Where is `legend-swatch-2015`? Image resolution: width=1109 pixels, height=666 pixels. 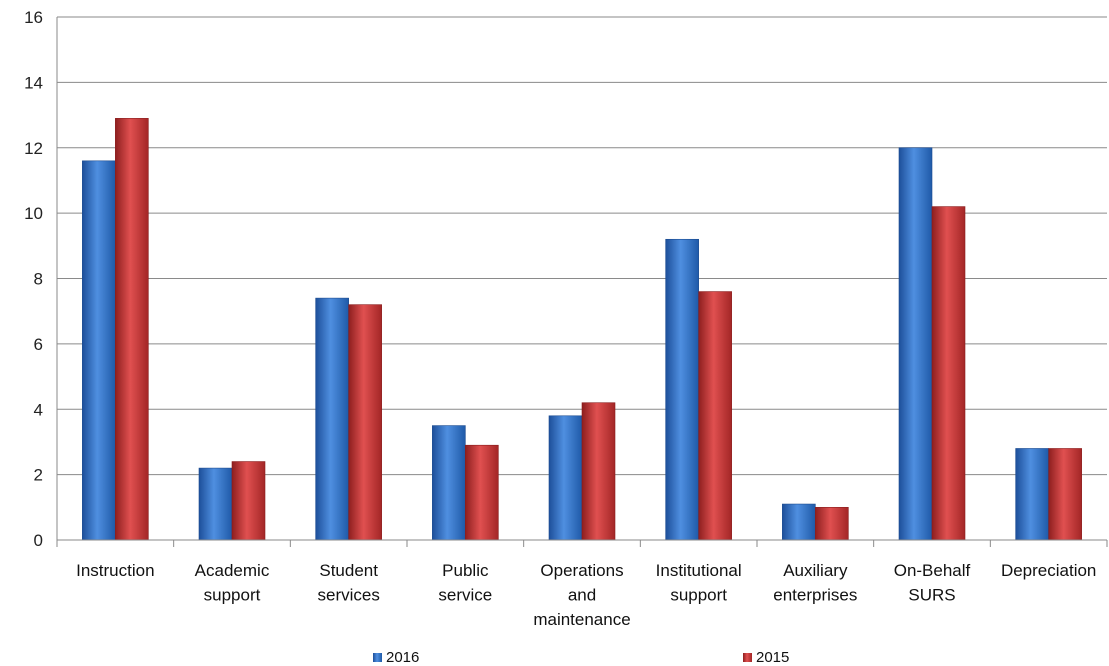 legend-swatch-2015 is located at coordinates (747, 657).